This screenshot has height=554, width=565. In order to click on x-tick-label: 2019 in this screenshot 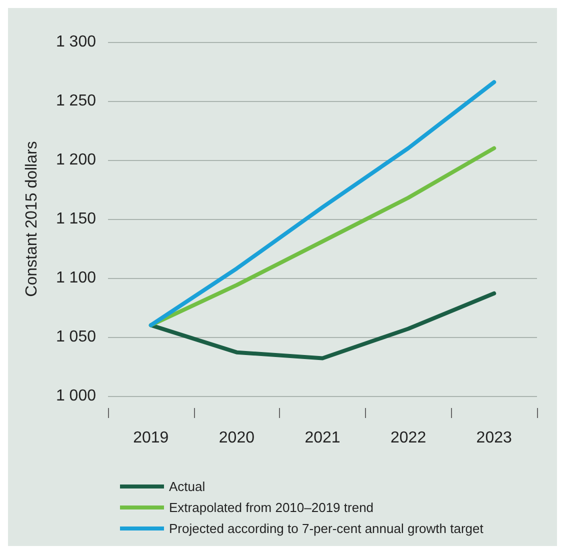, I will do `click(151, 438)`.